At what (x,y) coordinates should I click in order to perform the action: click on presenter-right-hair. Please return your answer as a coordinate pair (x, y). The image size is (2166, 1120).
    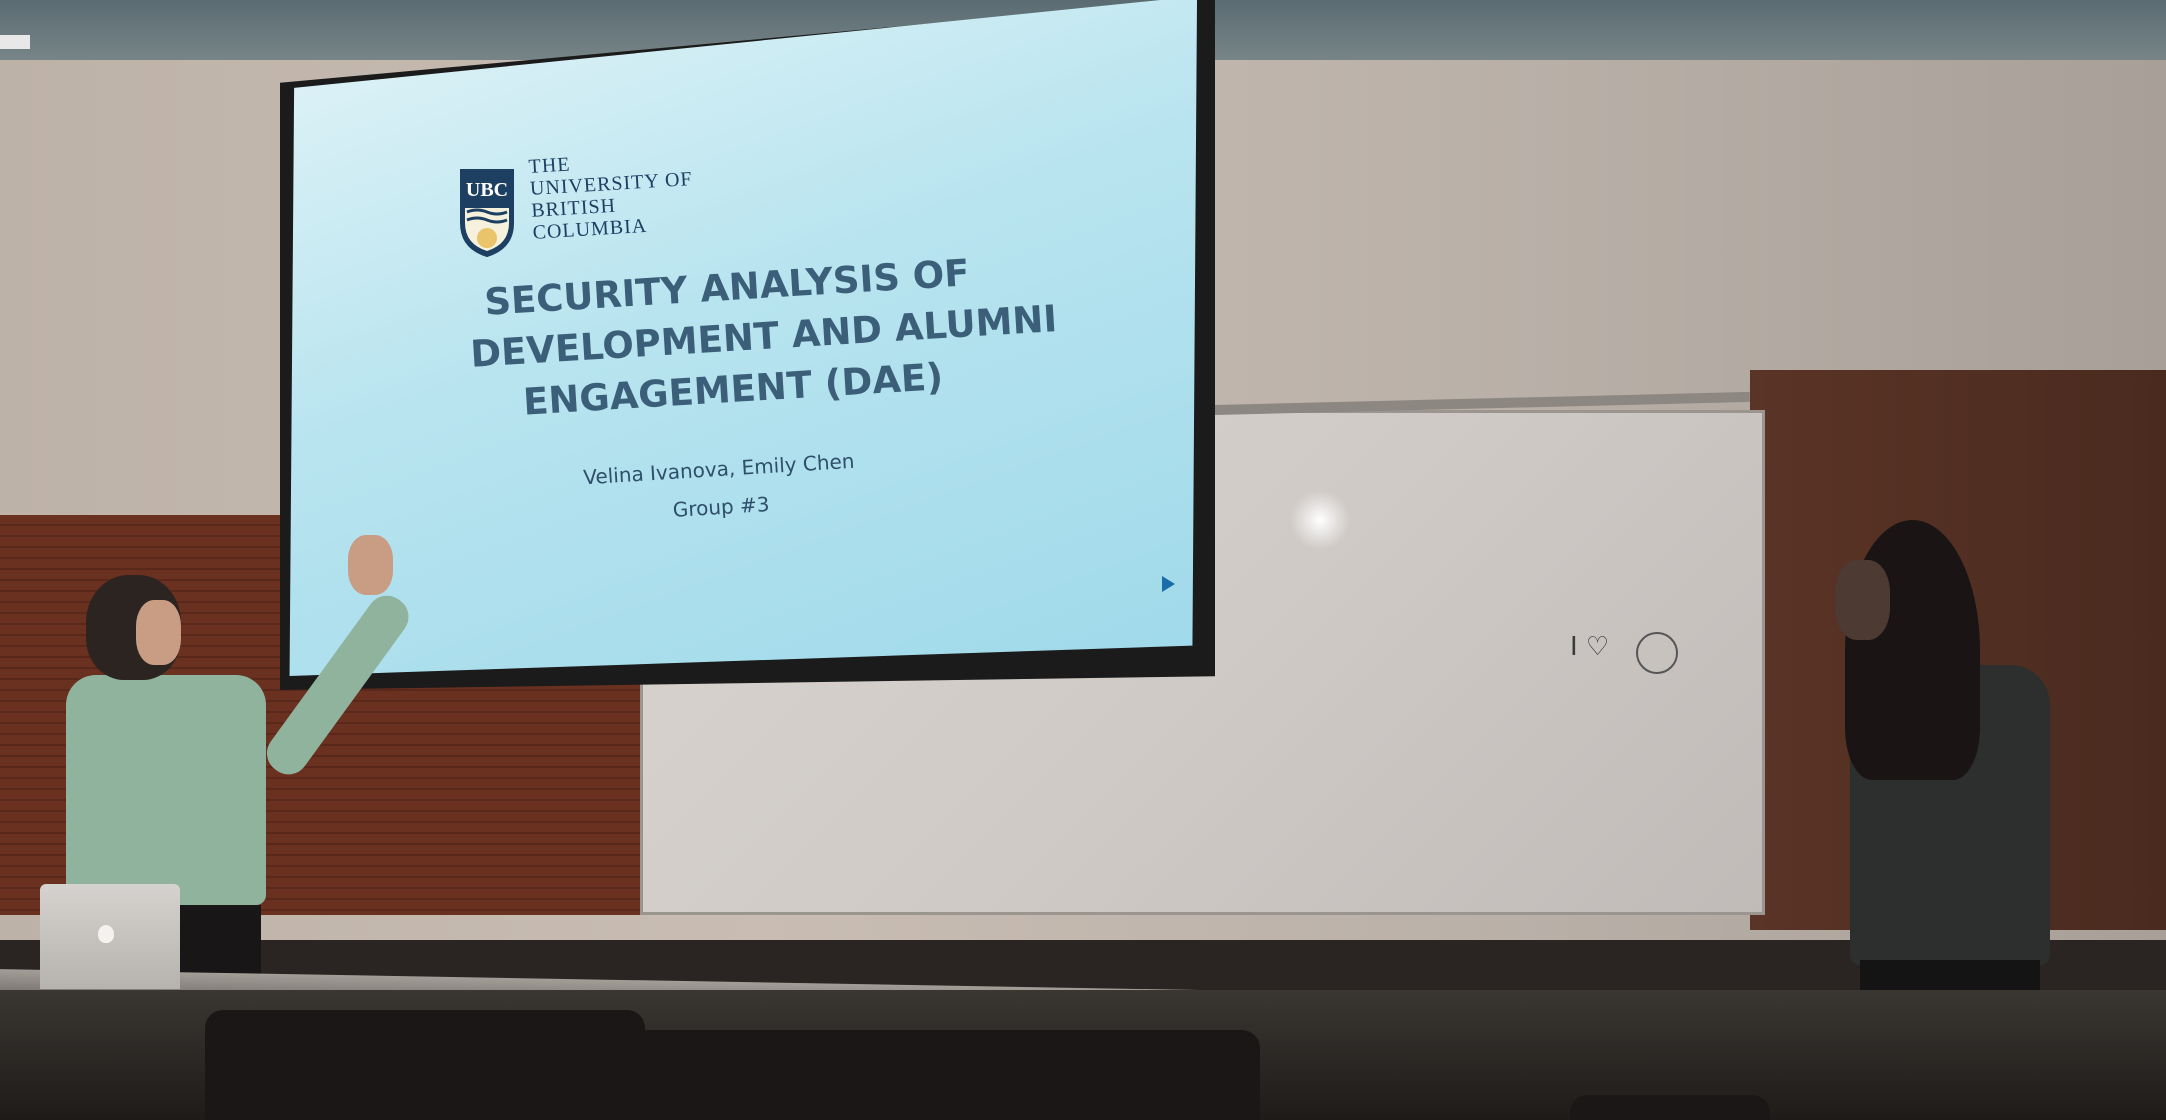
    Looking at the image, I should click on (1912, 650).